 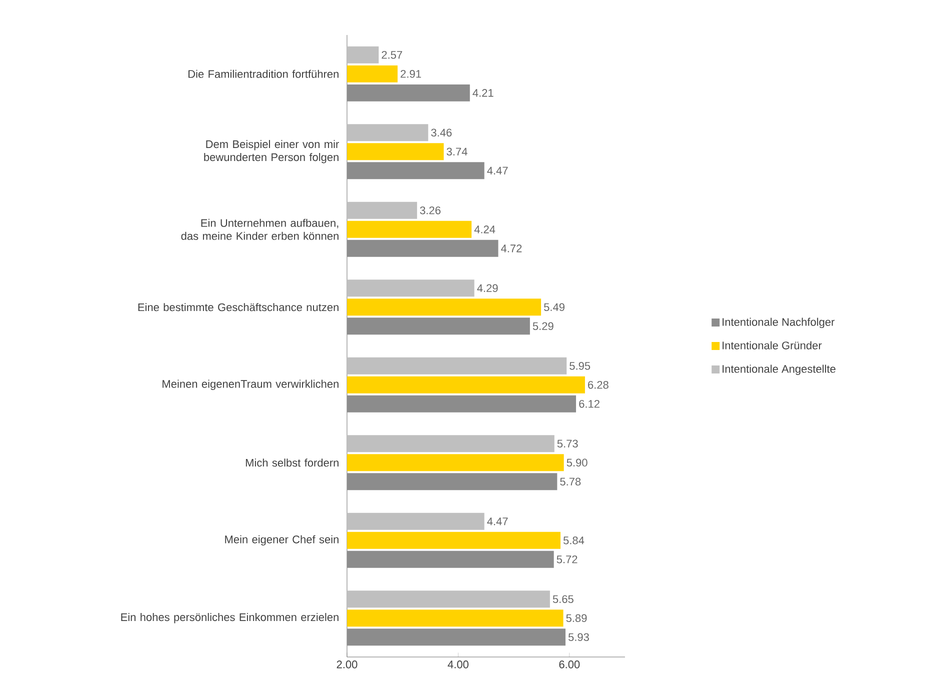 I want to click on data-label: 2.91, so click(x=411, y=74).